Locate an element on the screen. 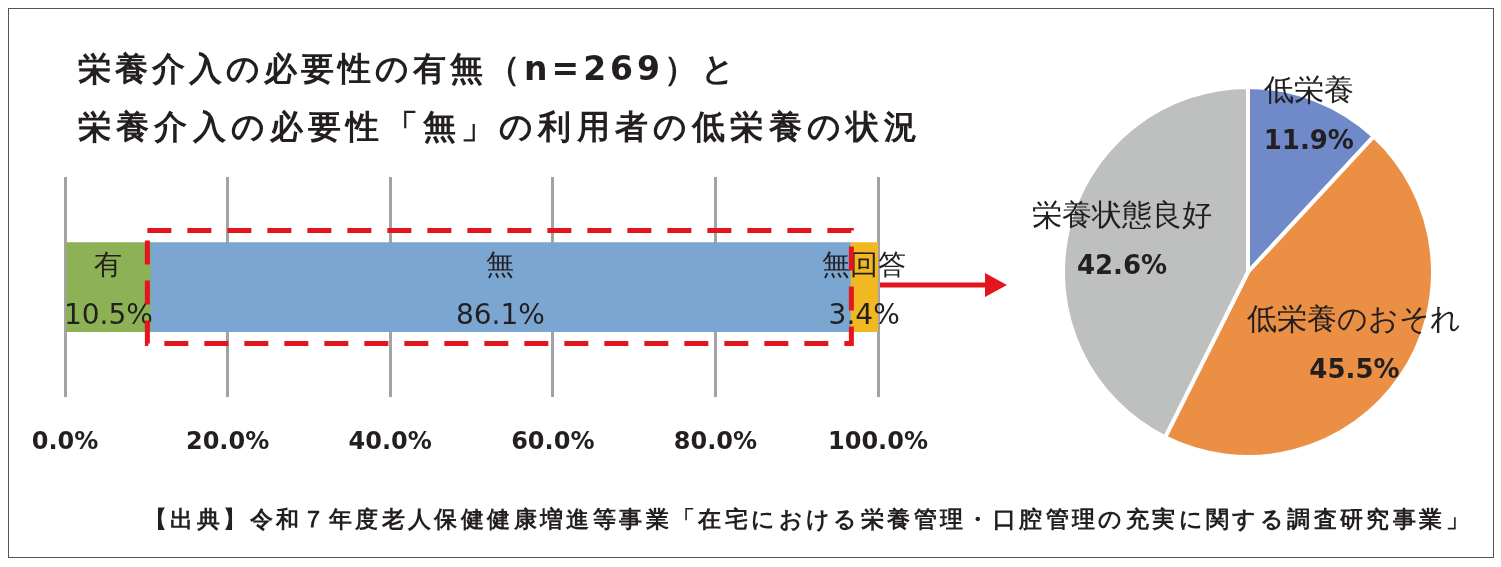  data-label: 86.1% is located at coordinates (500, 315).